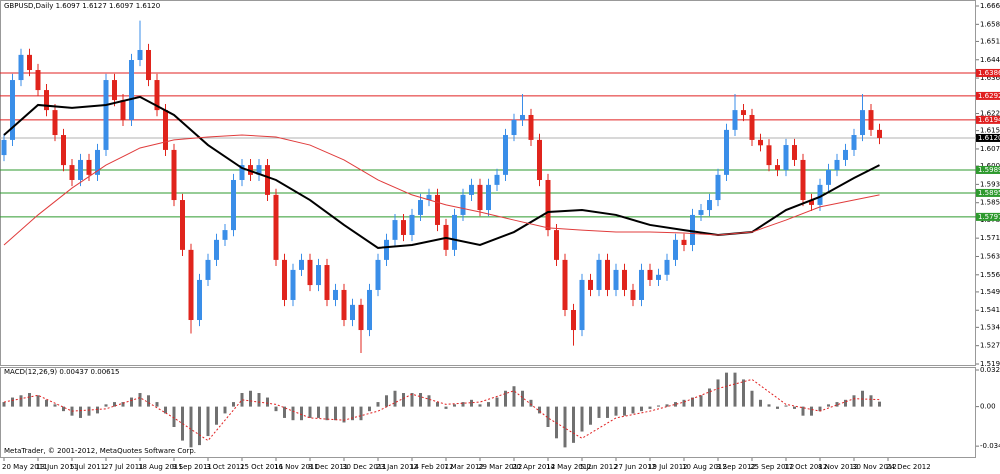 The width and height of the screenshot is (1000, 474). I want to click on x-tick-label: 17 Oct 2012, so click(805, 467).